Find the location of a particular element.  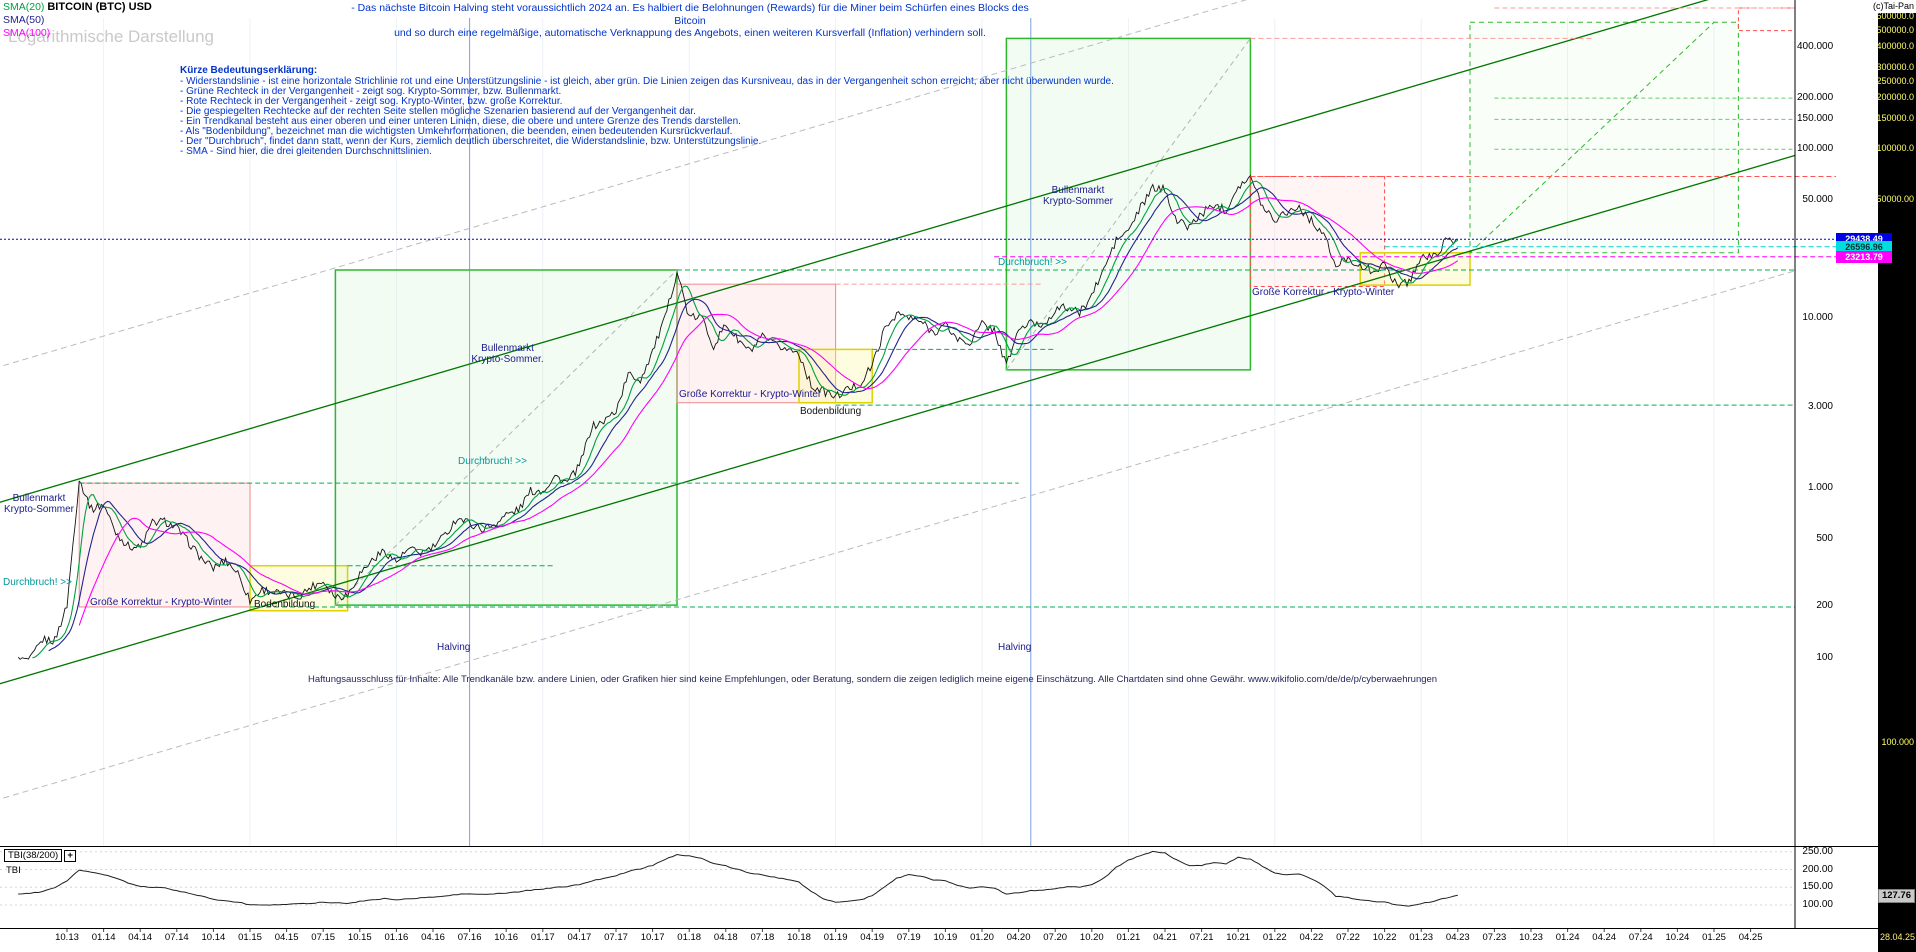

copyright-corner: (c)Tai-Pan is located at coordinates (1871, 6).